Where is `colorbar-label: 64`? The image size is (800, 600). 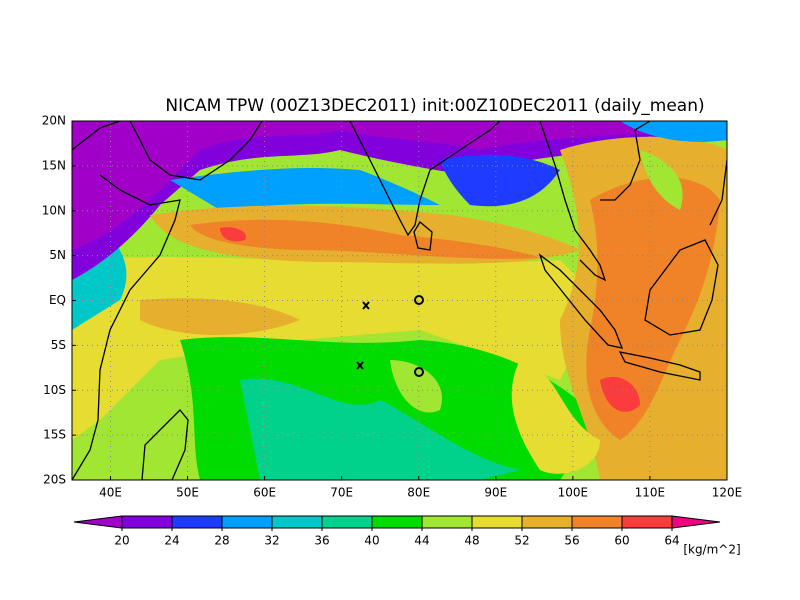
colorbar-label: 64 is located at coordinates (671, 541).